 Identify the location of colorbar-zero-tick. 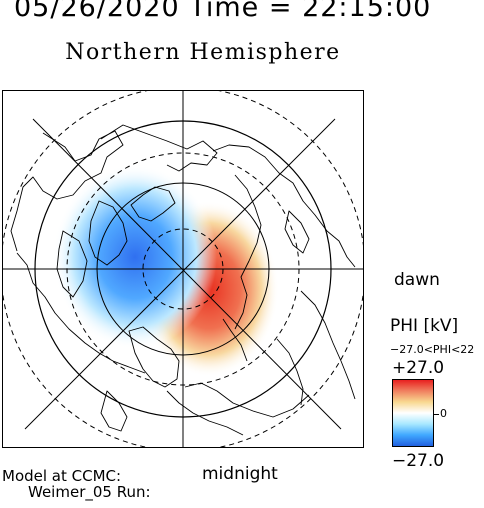
(436, 414).